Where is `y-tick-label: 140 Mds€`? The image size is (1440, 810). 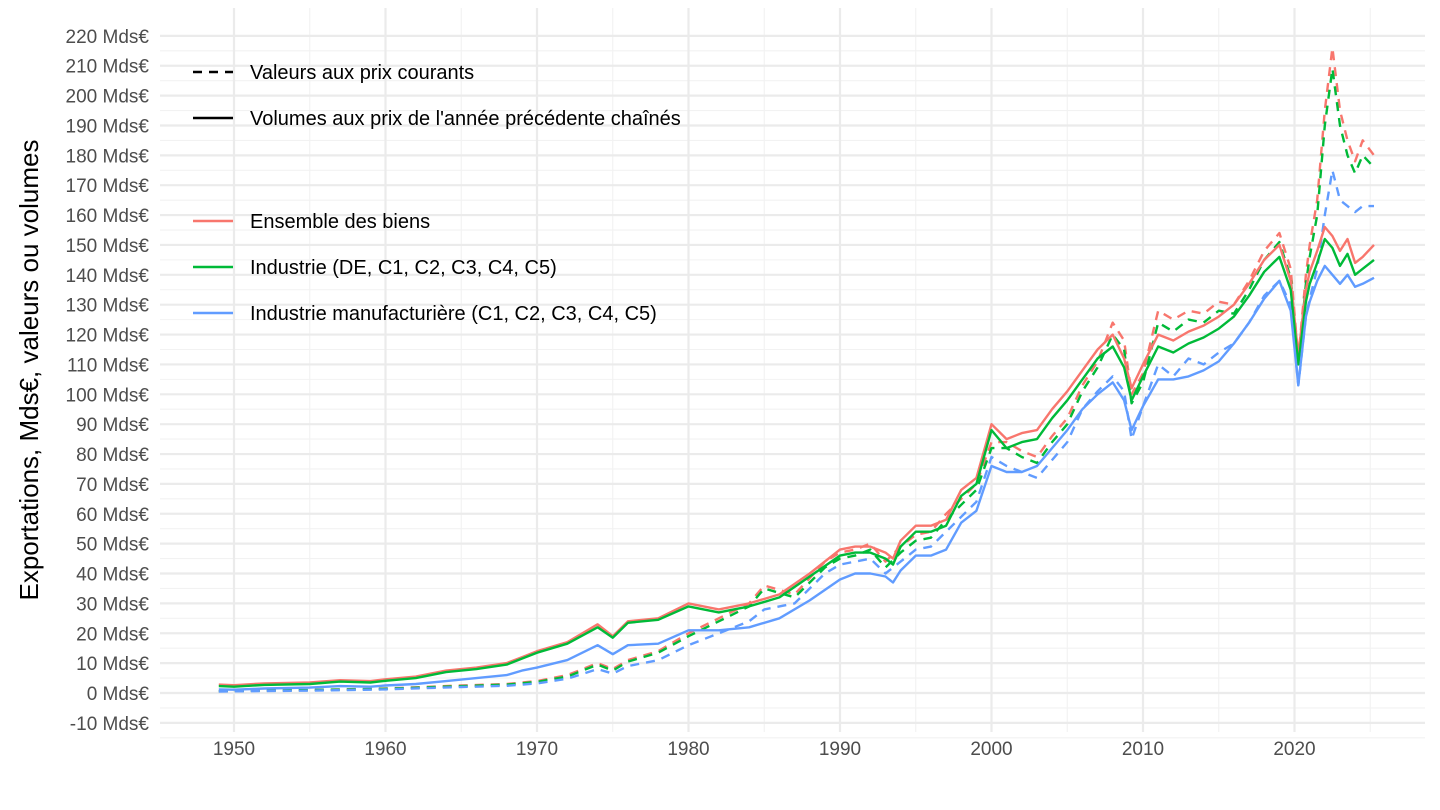 y-tick-label: 140 Mds€ is located at coordinates (108, 276).